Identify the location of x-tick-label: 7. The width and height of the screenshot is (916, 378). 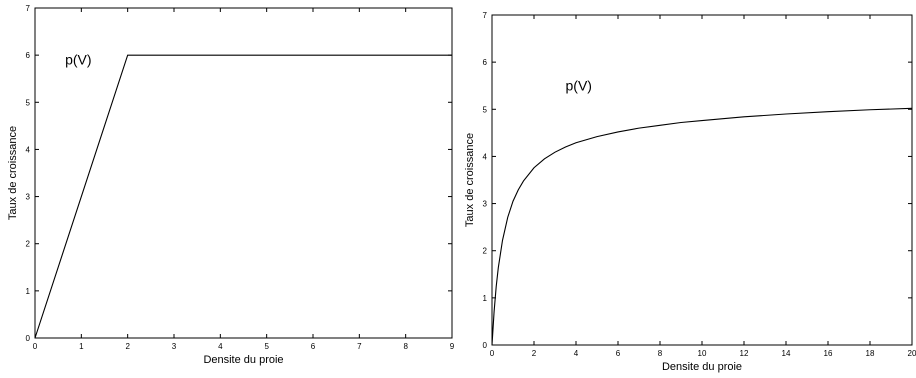
(359, 346).